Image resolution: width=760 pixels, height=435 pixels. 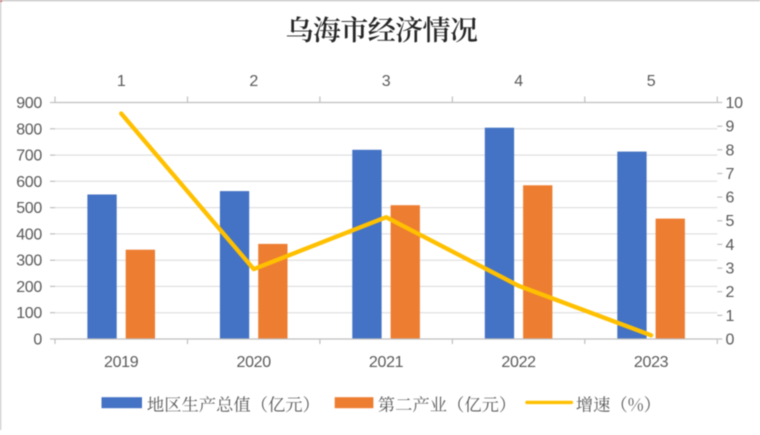 I want to click on svg-text: 100, so click(x=29, y=313).